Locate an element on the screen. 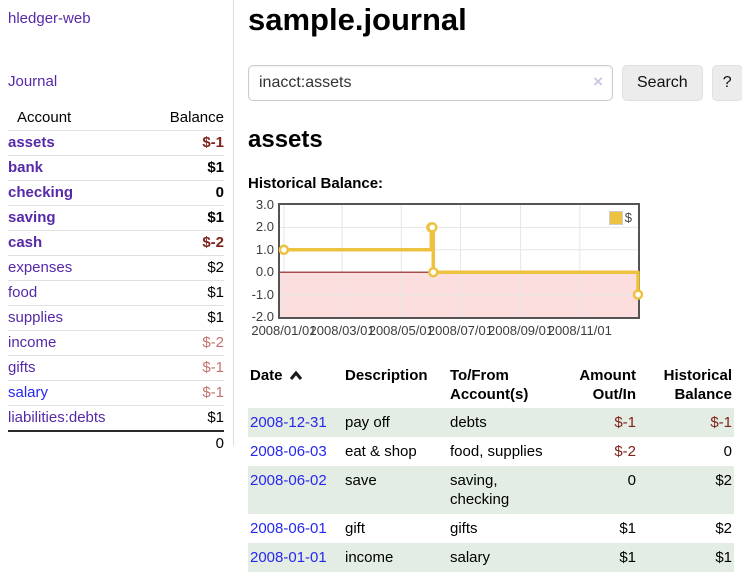  transaction-description: gift is located at coordinates (355, 528).